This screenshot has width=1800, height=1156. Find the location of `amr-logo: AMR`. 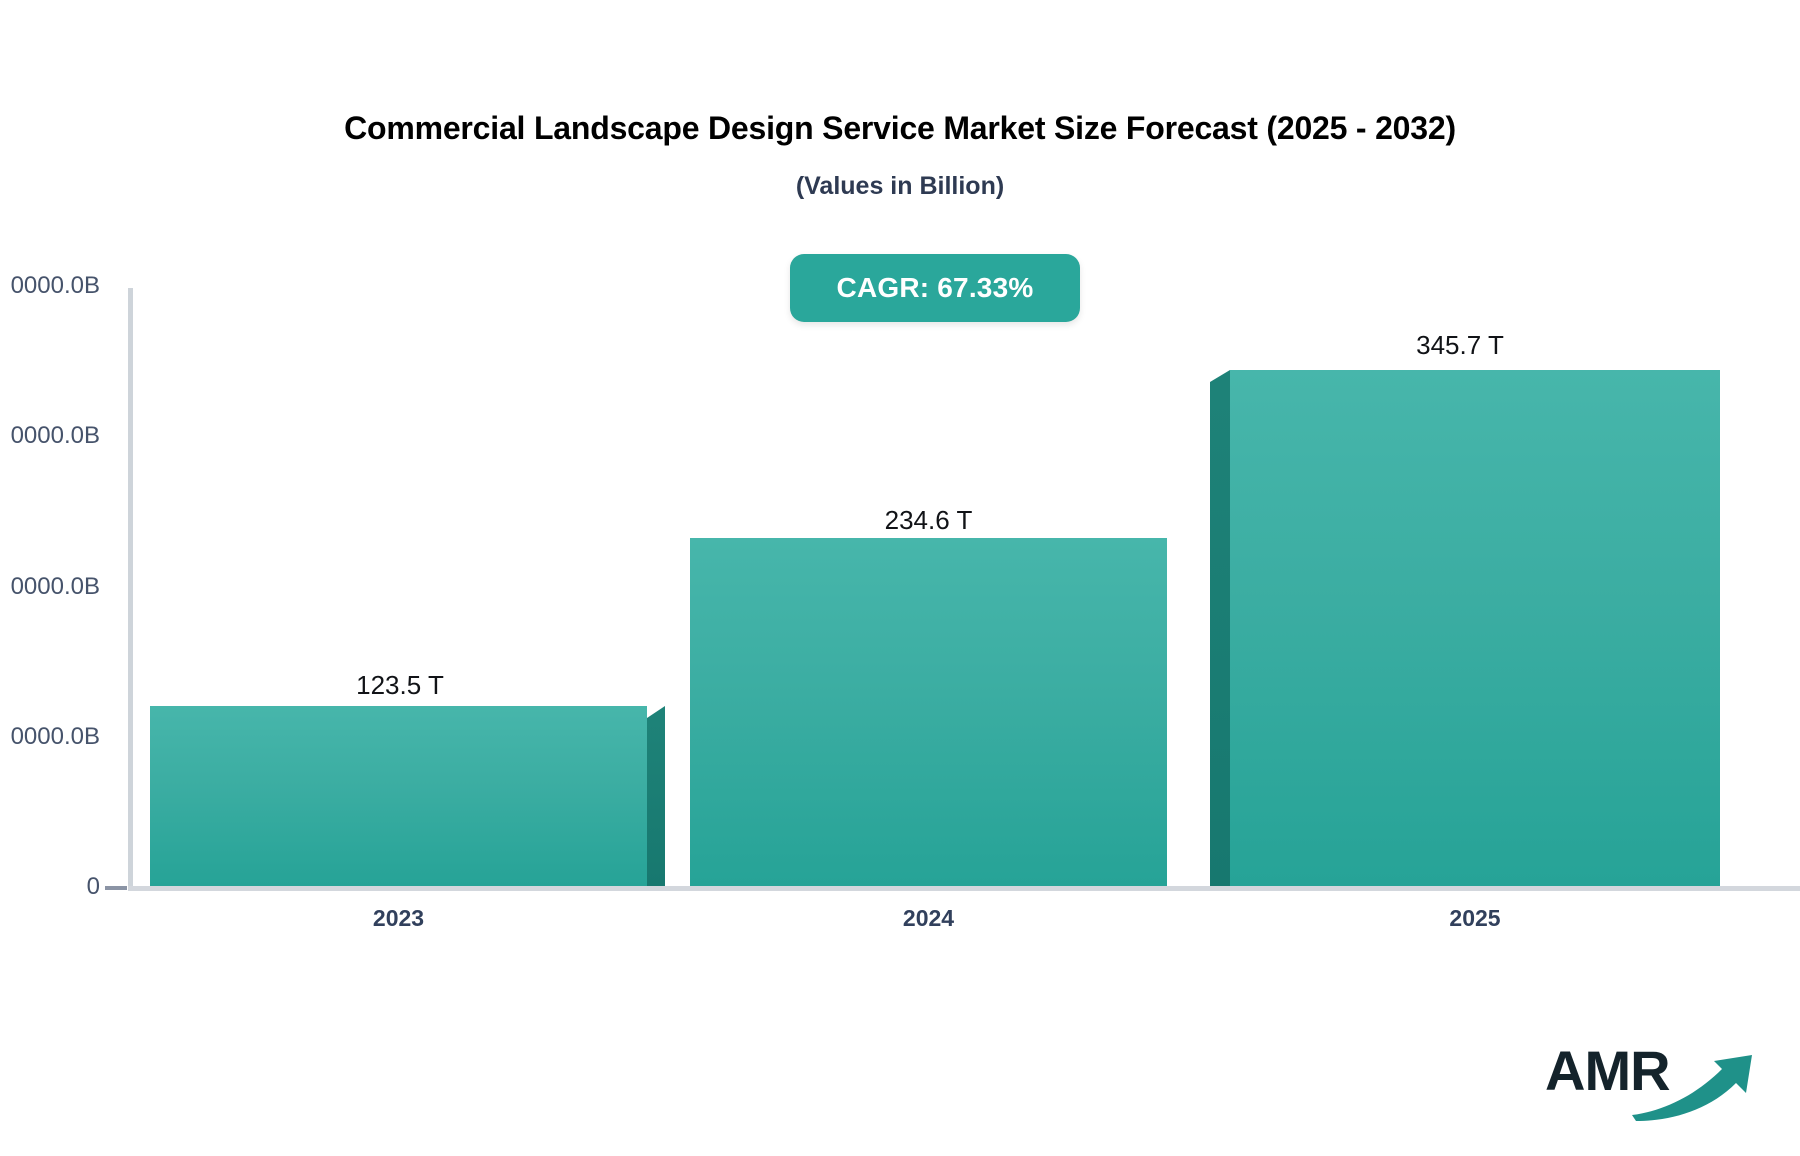

amr-logo: AMR is located at coordinates (1660, 1078).